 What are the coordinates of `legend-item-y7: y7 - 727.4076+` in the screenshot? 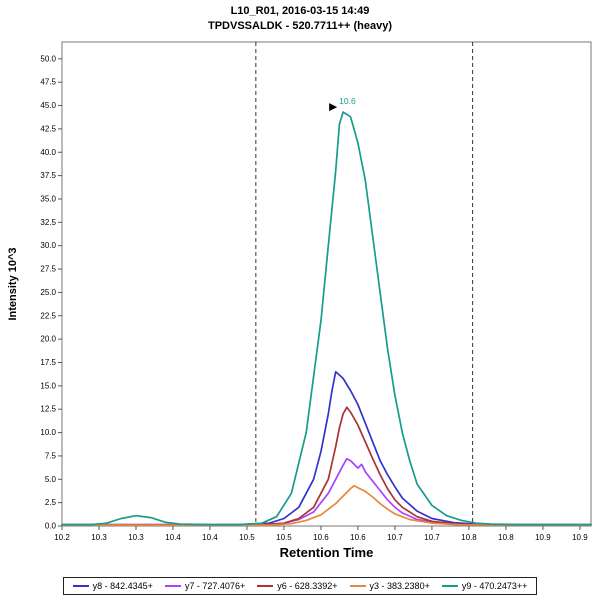 It's located at (205, 586).